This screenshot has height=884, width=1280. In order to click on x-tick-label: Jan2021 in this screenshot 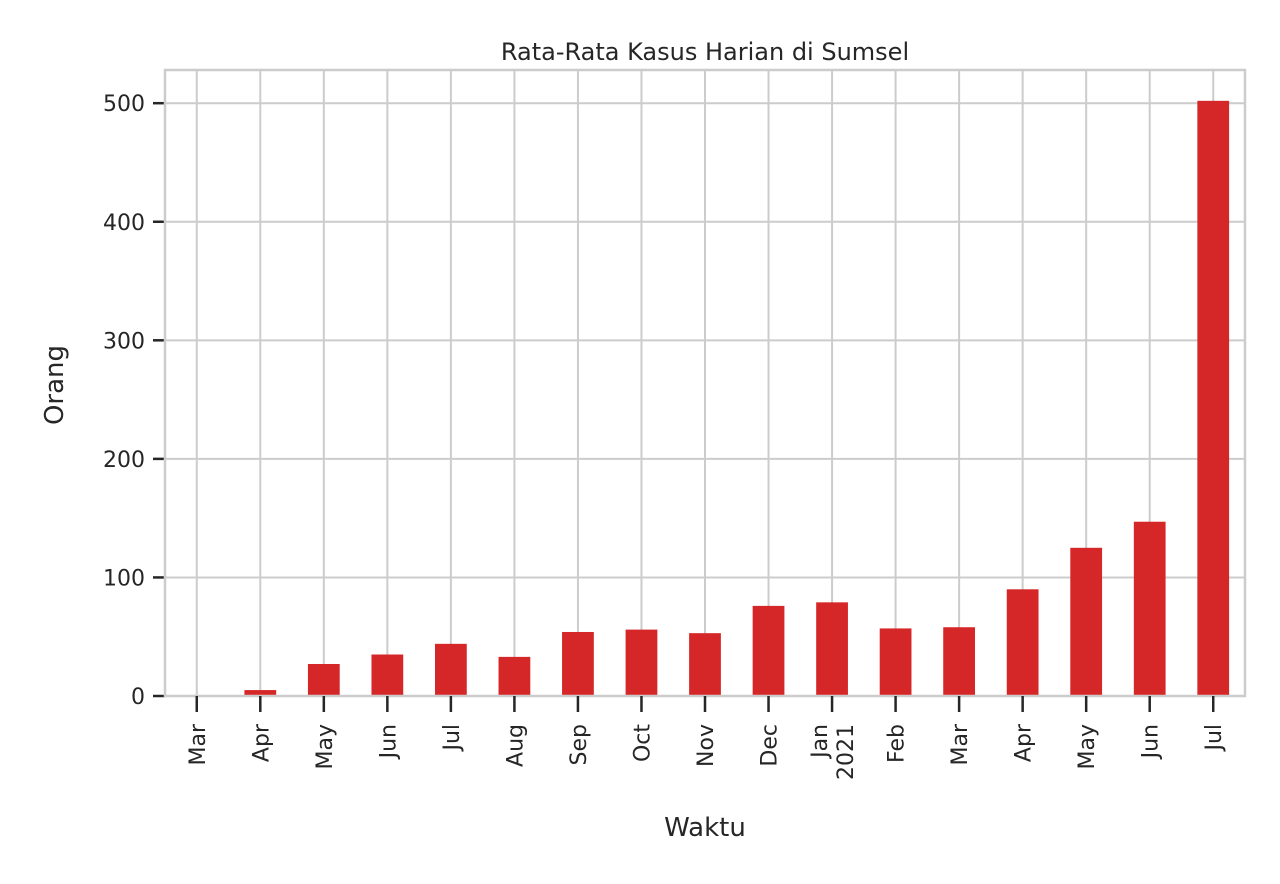, I will do `click(833, 752)`.